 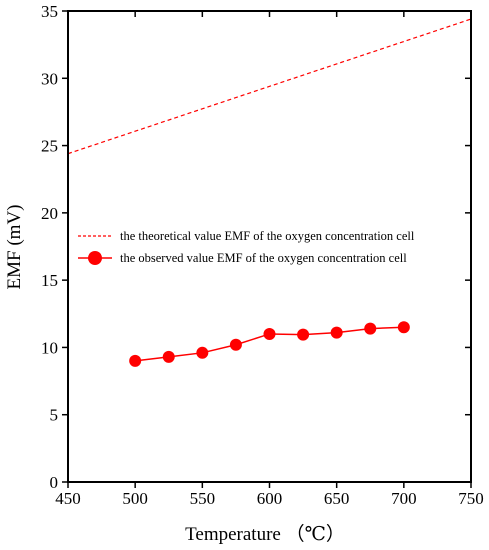 What do you see at coordinates (471, 498) in the screenshot?
I see `x-tick-label: 750` at bounding box center [471, 498].